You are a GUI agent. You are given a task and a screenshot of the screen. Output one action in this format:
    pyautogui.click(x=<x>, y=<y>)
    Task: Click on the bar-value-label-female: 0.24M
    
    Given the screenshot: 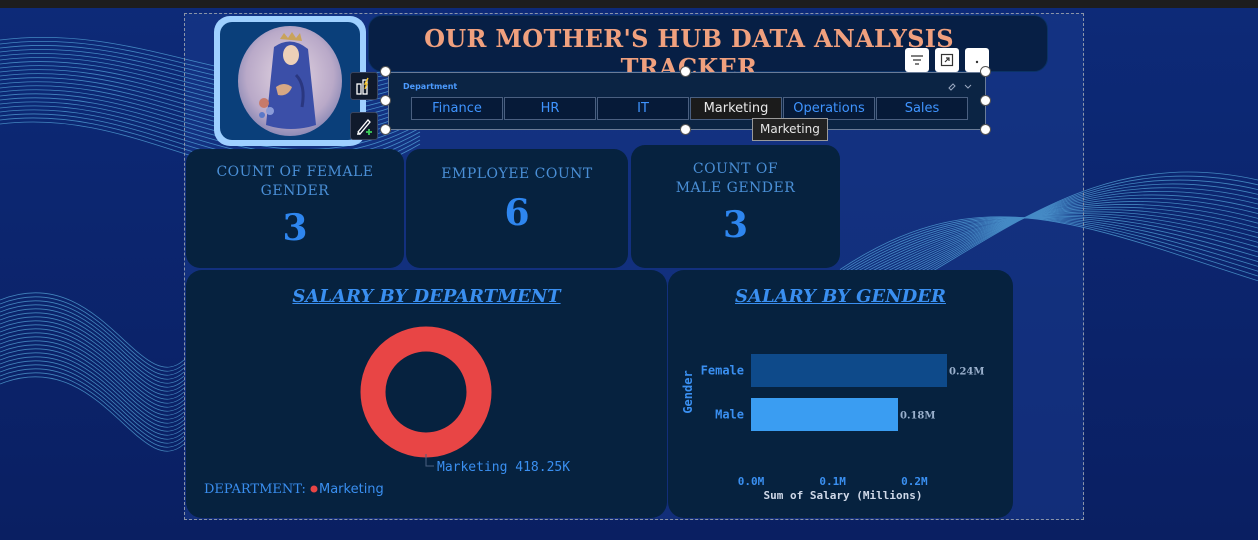 What is the action you would take?
    pyautogui.click(x=966, y=372)
    